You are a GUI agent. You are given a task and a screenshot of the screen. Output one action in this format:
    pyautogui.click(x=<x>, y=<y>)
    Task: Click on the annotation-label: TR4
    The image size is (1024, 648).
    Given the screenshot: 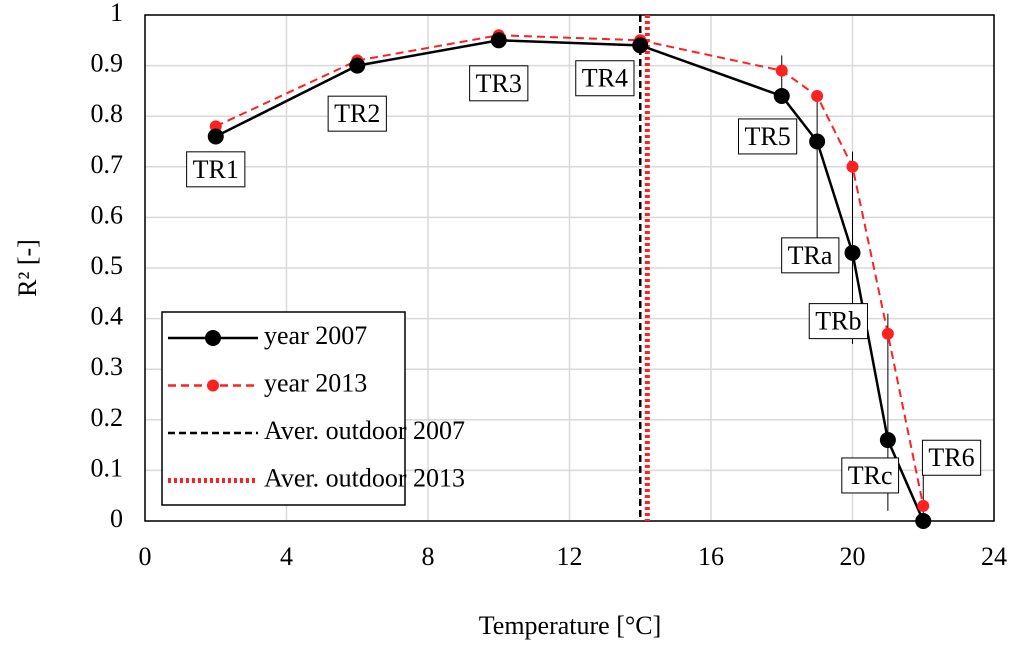 What is the action you would take?
    pyautogui.click(x=605, y=78)
    